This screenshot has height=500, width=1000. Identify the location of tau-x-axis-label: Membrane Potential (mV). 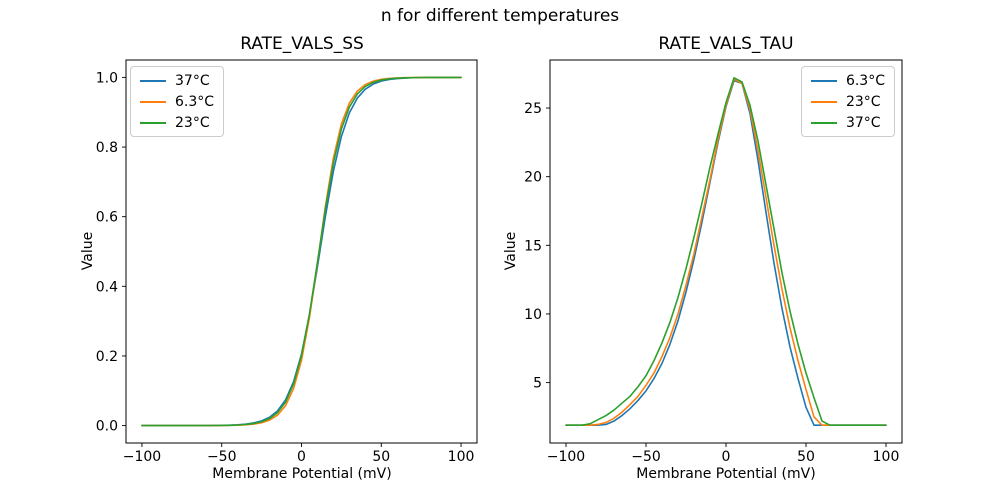
(726, 474).